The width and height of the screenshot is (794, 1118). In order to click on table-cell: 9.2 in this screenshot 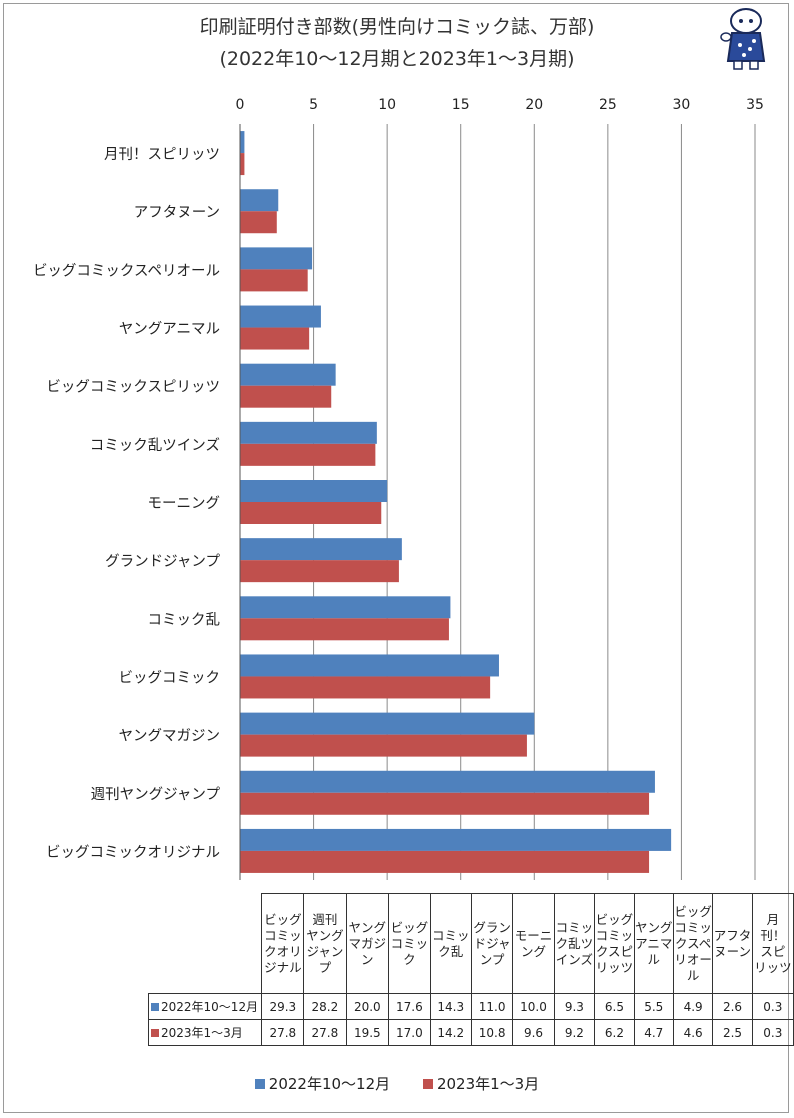, I will do `click(574, 1032)`.